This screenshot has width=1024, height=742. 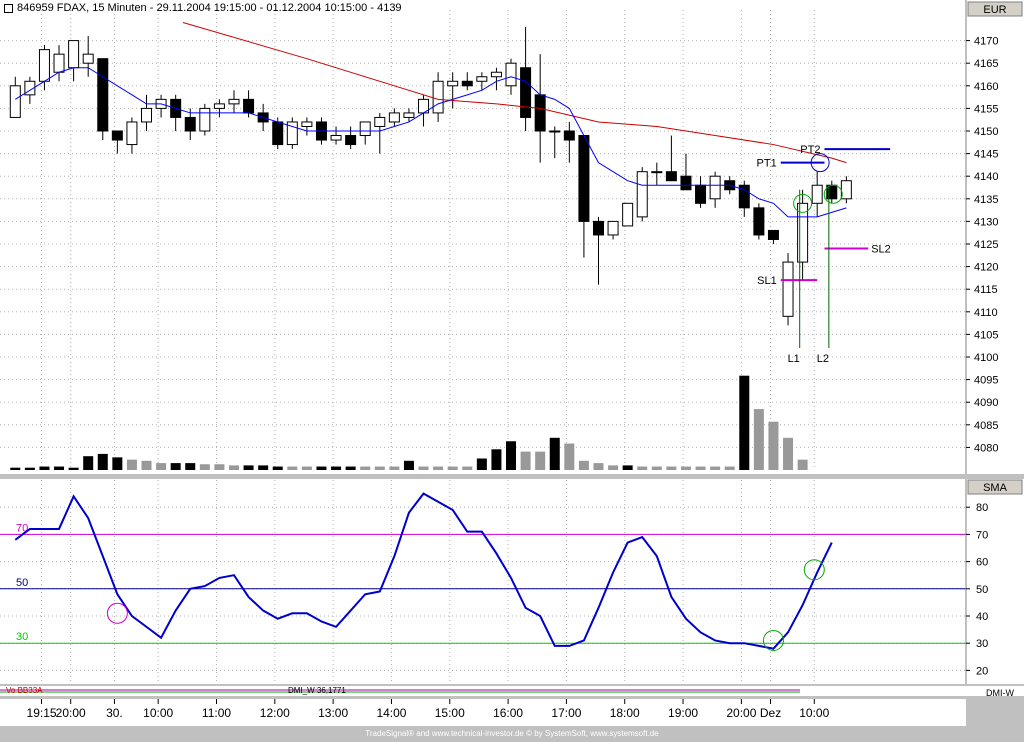 What do you see at coordinates (986, 87) in the screenshot?
I see `price-tick-label: 4160` at bounding box center [986, 87].